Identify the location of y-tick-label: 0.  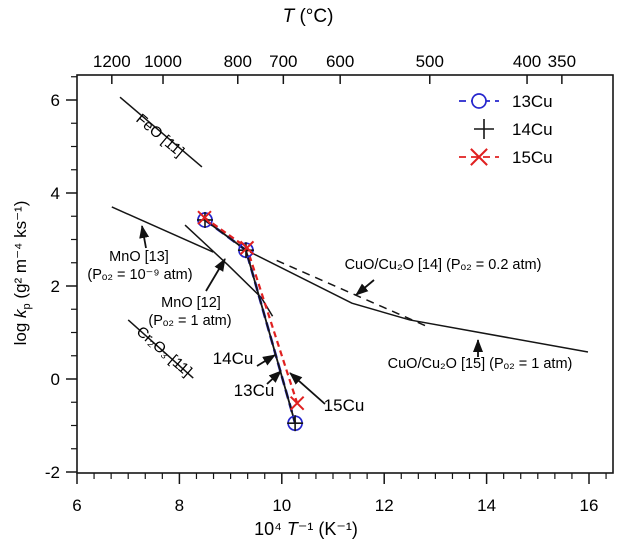
(55, 379).